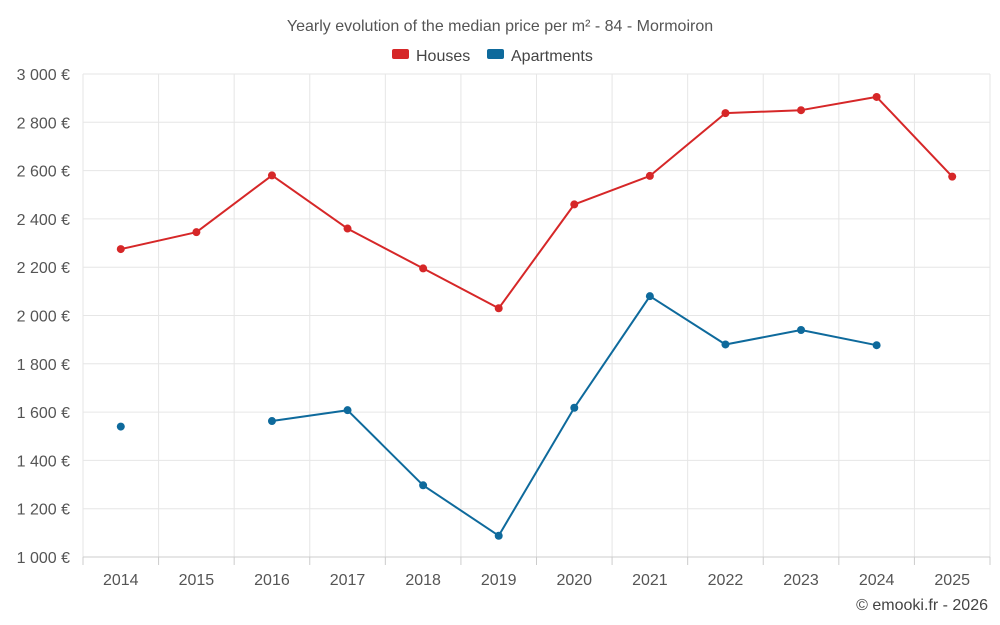 The height and width of the screenshot is (625, 1000). Describe the element at coordinates (423, 580) in the screenshot. I see `x-tick-label: 2018` at that location.